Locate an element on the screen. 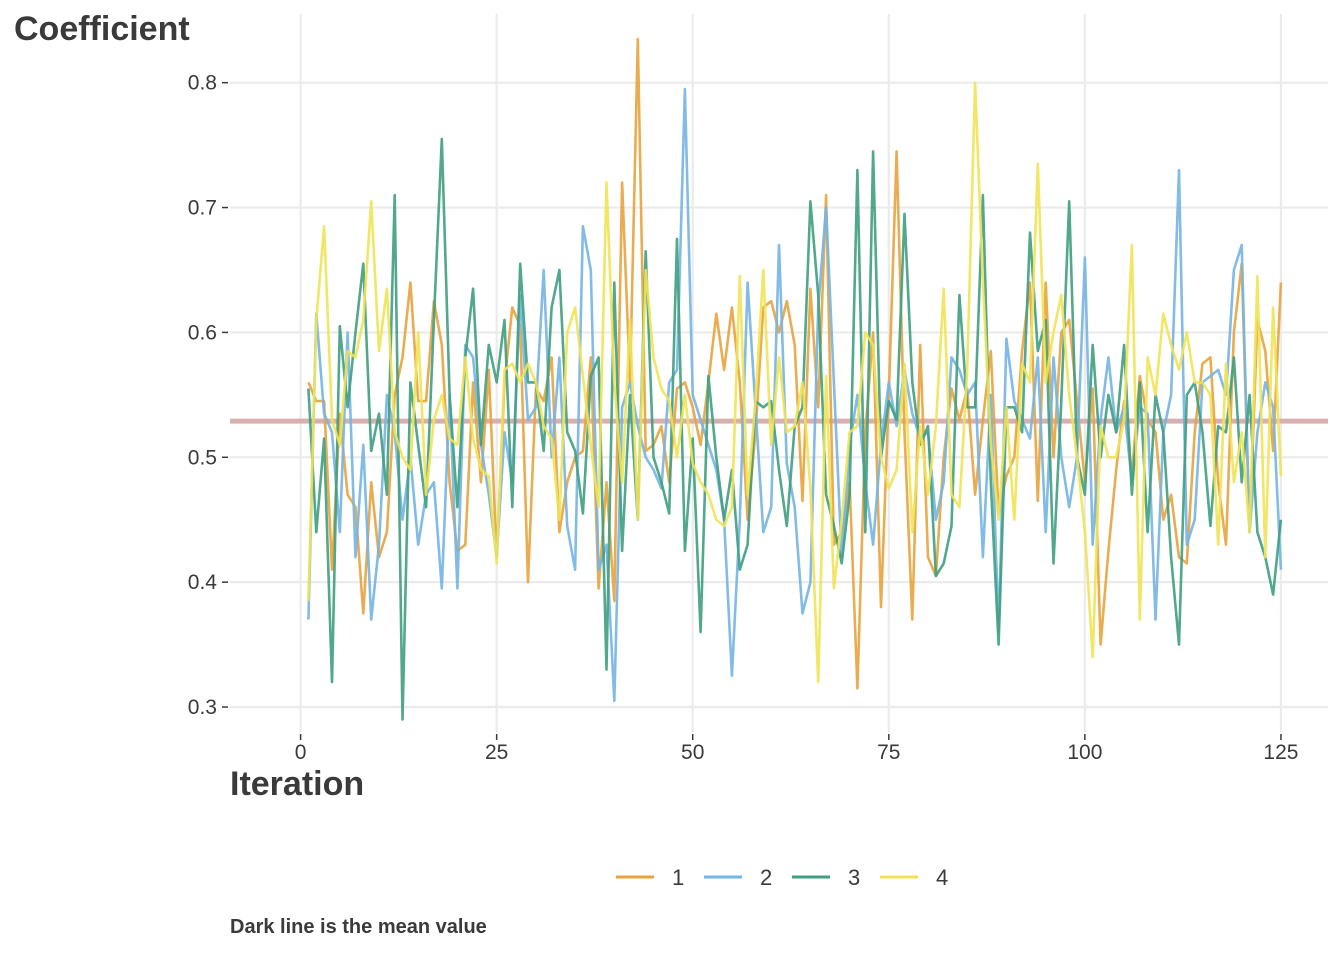 This screenshot has height=960, width=1344. legend-label-4: 4 is located at coordinates (942, 877).